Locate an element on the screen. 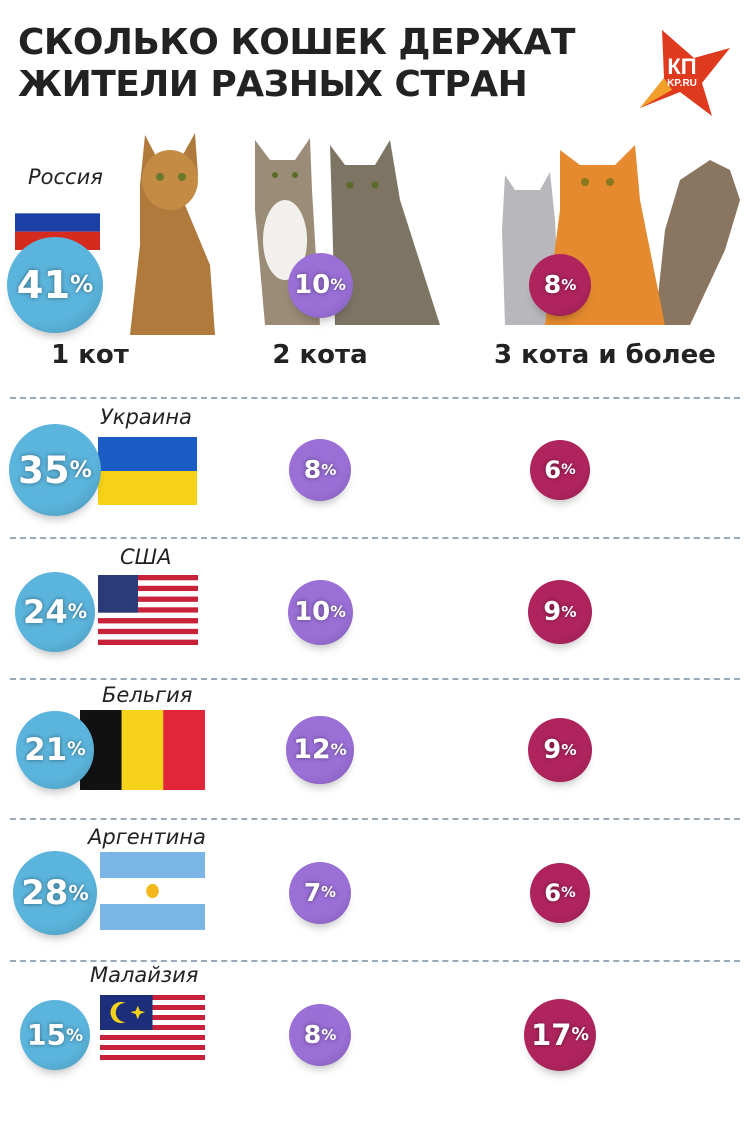 The image size is (750, 1123). country-label-usa: США is located at coordinates (146, 557).